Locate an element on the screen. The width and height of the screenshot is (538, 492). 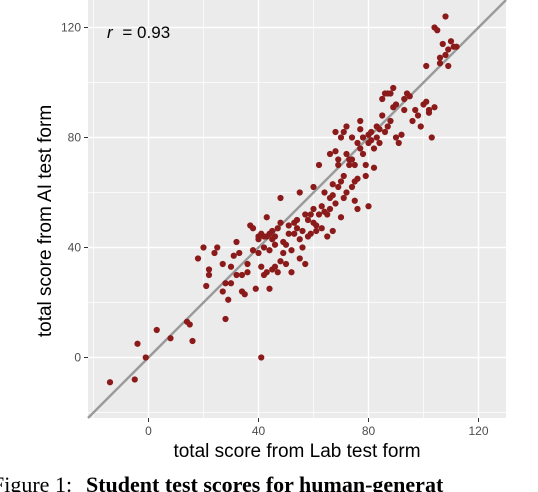
x-axis-label: total score from Lab test form is located at coordinates (296, 451).